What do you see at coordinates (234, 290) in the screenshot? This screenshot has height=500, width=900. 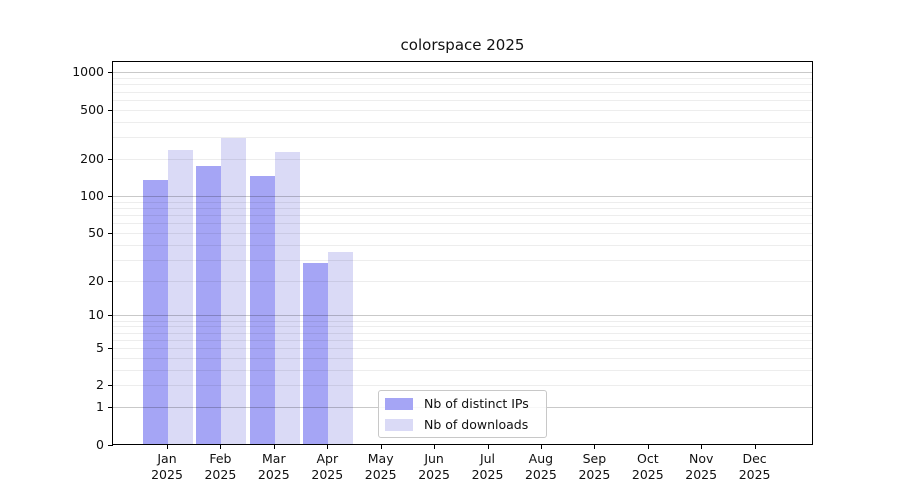 I see `bar-downloads-feb` at bounding box center [234, 290].